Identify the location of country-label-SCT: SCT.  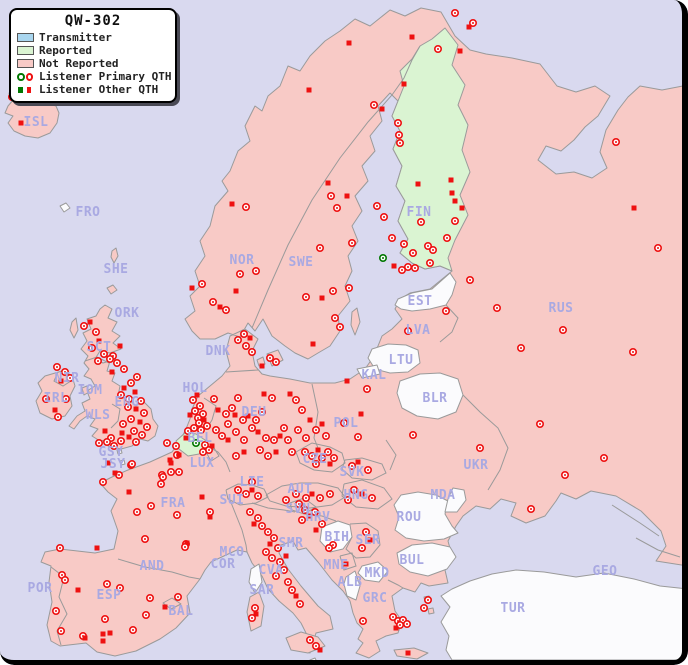
(99, 347).